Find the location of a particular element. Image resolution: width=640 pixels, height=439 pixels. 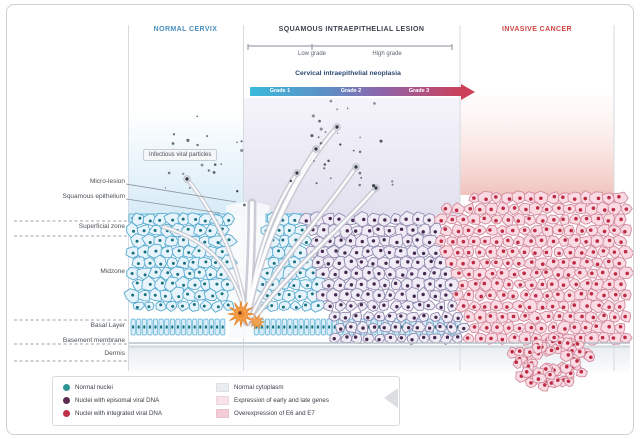

label-basal-layer: Basal Layer is located at coordinates (107, 325).